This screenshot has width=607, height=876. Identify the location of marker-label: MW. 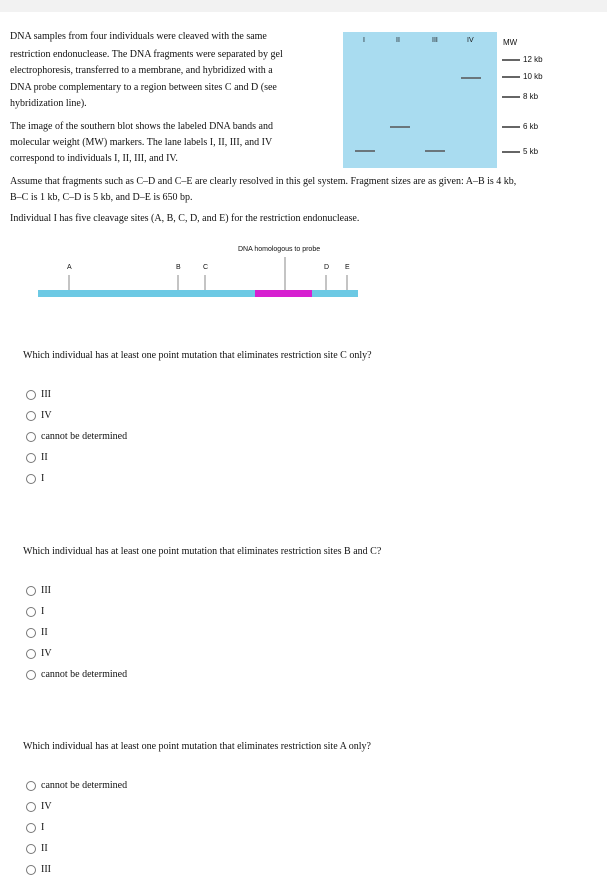
(510, 42).